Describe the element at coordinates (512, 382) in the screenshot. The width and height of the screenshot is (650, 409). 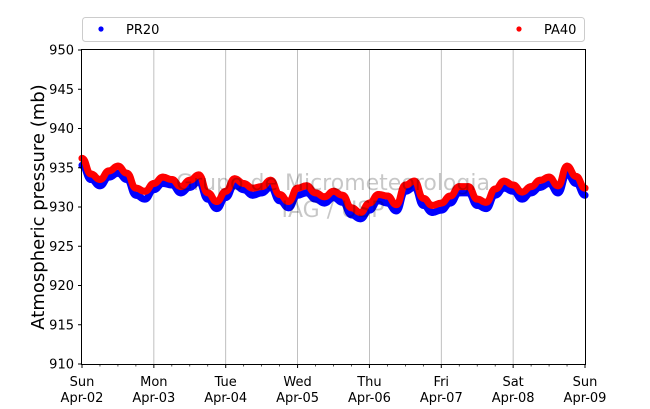
I see `x-tick-day-label: Sat` at that location.